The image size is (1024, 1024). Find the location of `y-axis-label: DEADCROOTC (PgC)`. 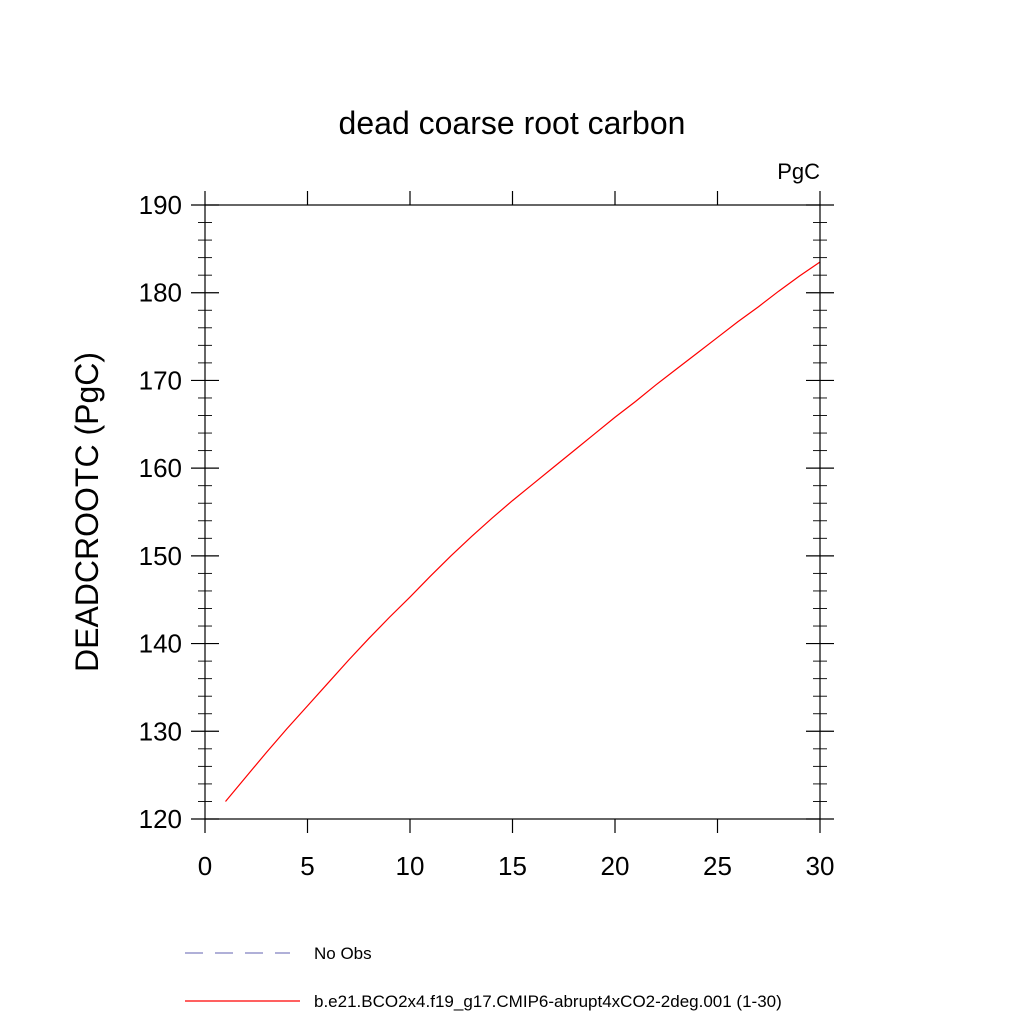

y-axis-label: DEADCROOTC (PgC) is located at coordinates (87, 512).